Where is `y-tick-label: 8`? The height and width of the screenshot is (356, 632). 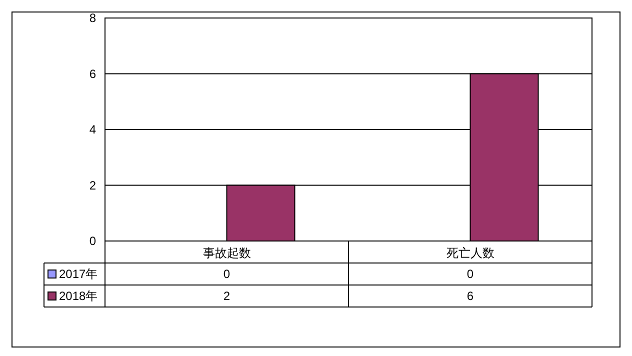 y-tick-label: 8 is located at coordinates (92, 18).